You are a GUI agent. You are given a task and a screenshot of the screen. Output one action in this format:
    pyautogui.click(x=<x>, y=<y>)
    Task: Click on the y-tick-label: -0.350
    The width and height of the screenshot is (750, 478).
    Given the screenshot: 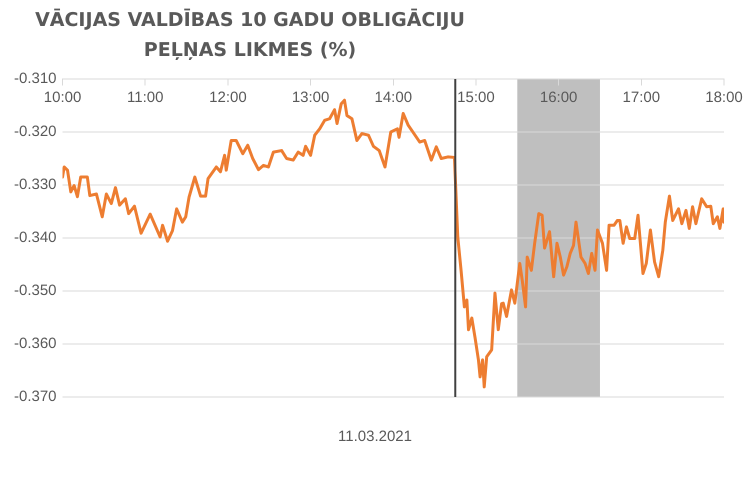 What is the action you would take?
    pyautogui.click(x=35, y=291)
    